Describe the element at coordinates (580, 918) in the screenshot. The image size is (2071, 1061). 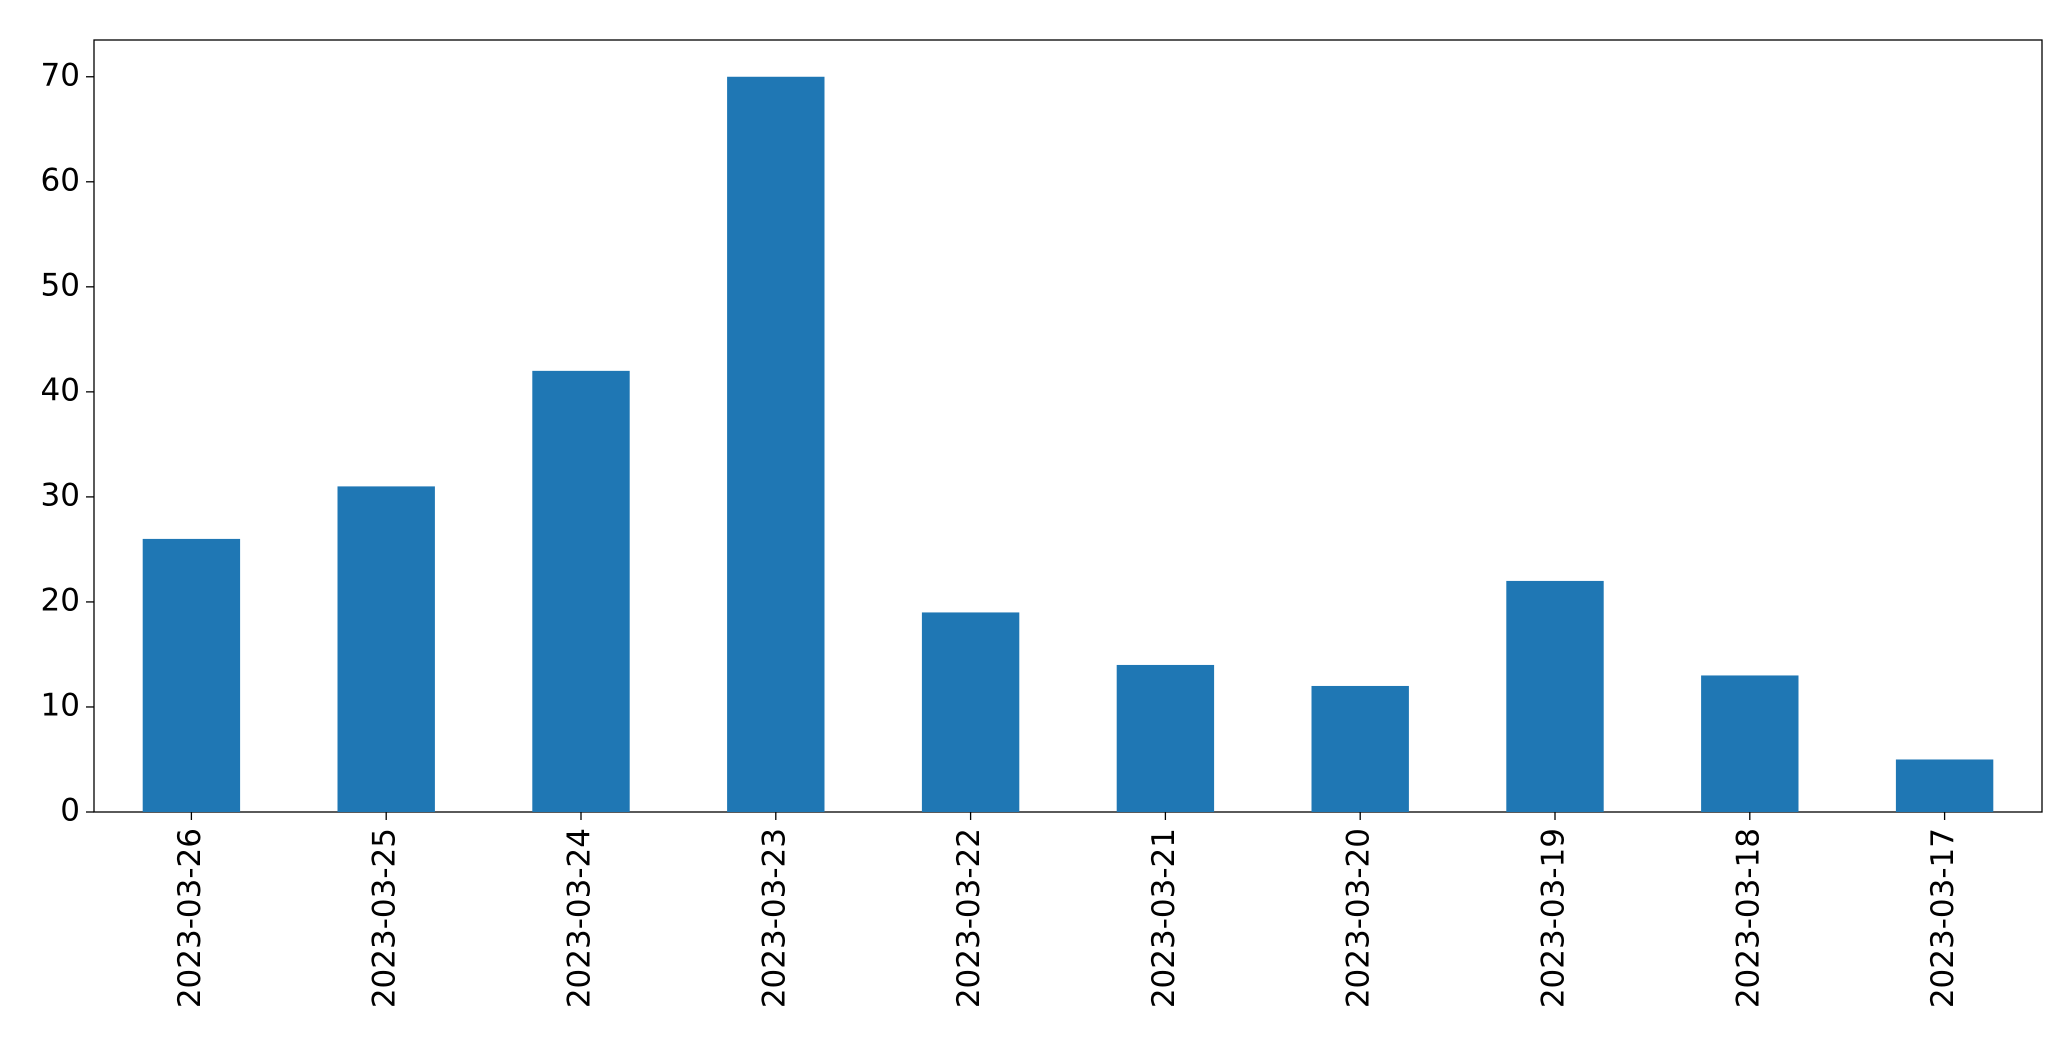
I see `x-tick-label: 2023-03-24` at that location.